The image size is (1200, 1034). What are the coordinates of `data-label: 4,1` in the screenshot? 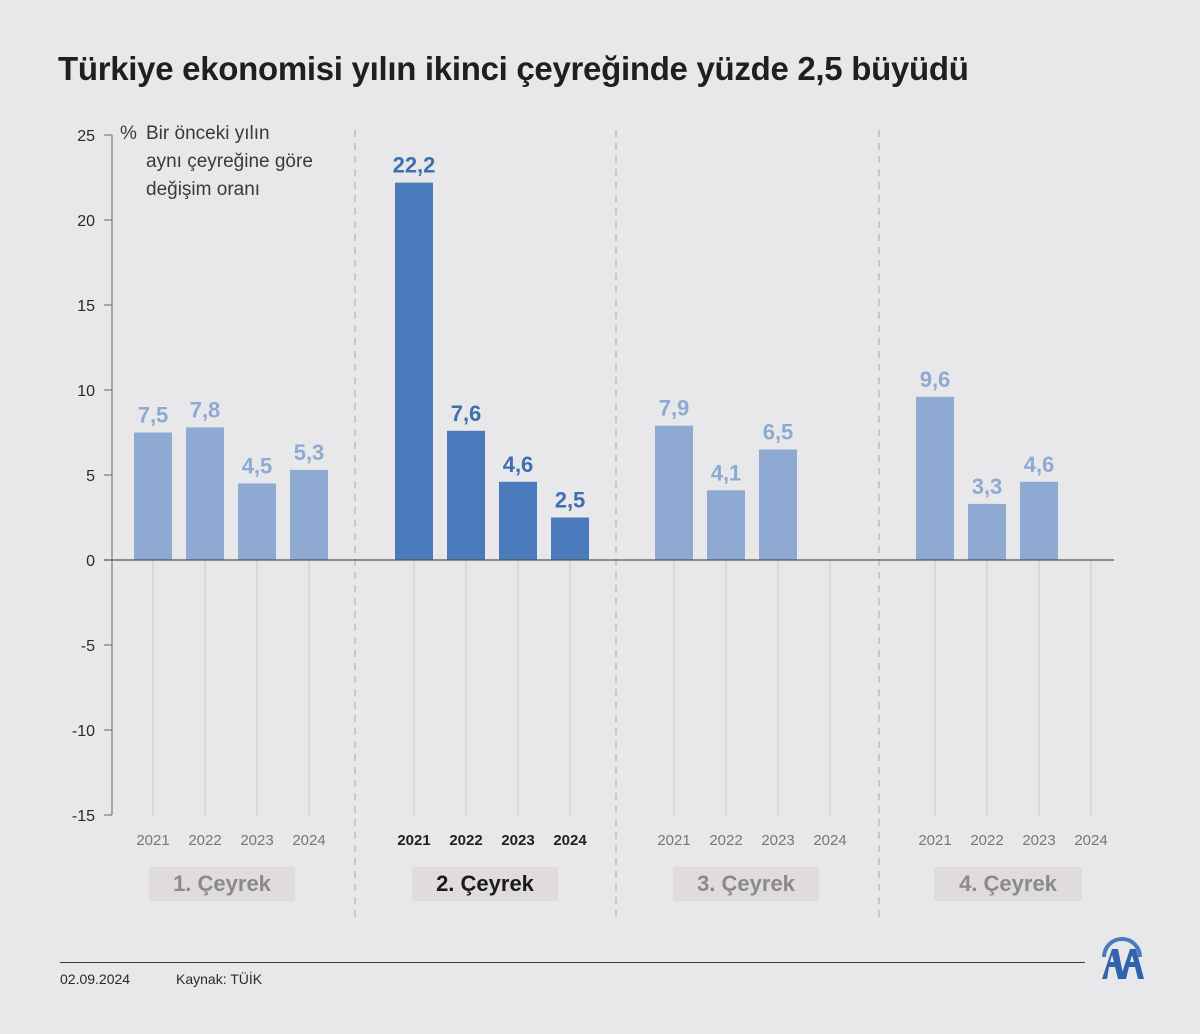 It's located at (726, 472).